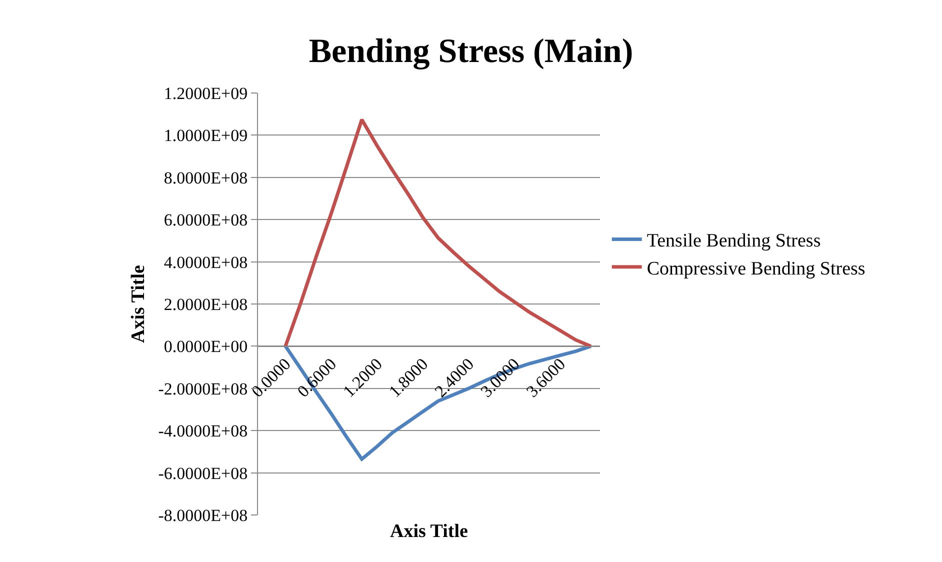  What do you see at coordinates (203, 473) in the screenshot?
I see `y-tick-label: -6.0000E+08` at bounding box center [203, 473].